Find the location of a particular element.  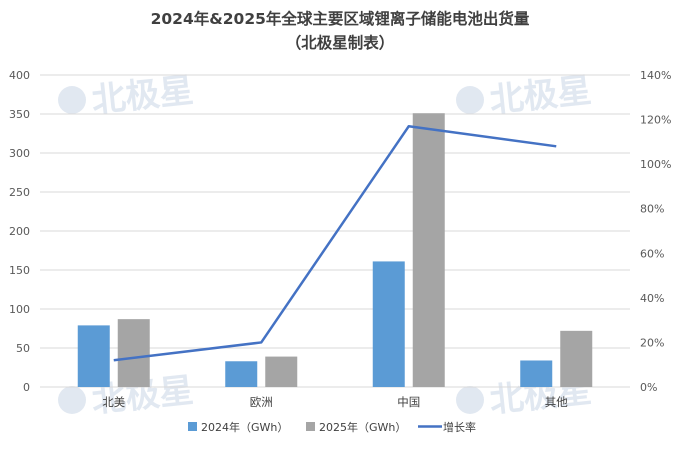

y-right-tick-label: 40% is located at coordinates (652, 298).